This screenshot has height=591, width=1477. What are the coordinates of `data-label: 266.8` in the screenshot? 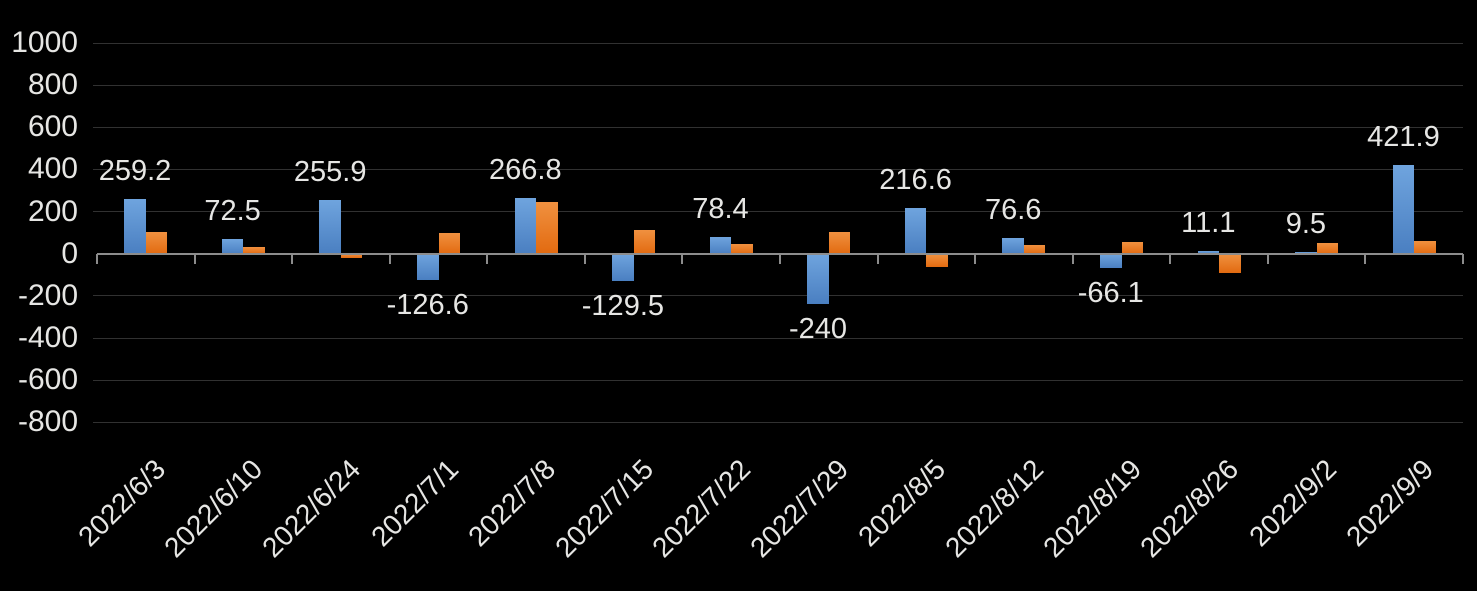 It's located at (525, 169).